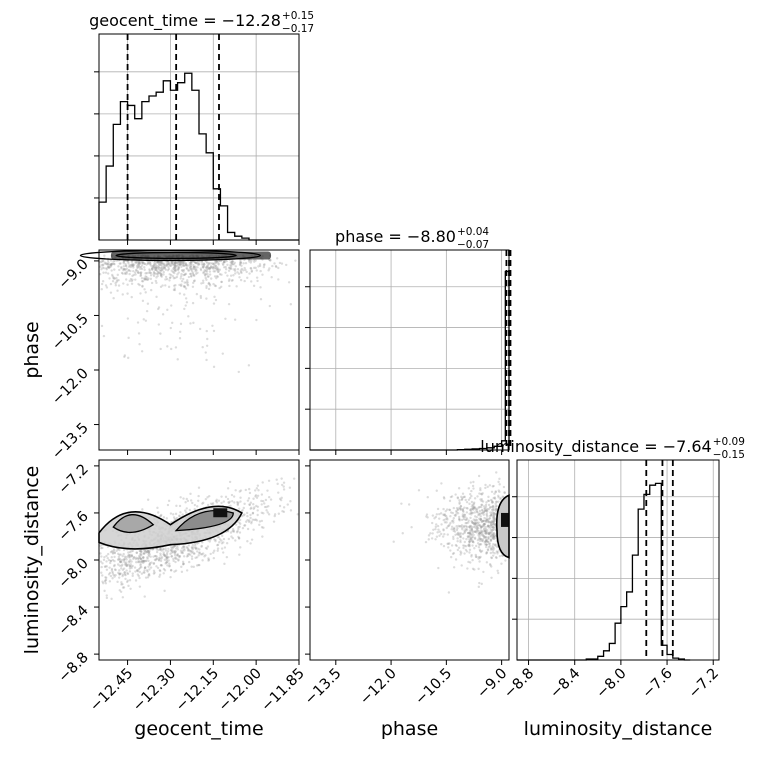 The height and width of the screenshot is (760, 760). Describe the element at coordinates (473, 232) in the screenshot. I see `title-upper-error: +0.04` at that location.